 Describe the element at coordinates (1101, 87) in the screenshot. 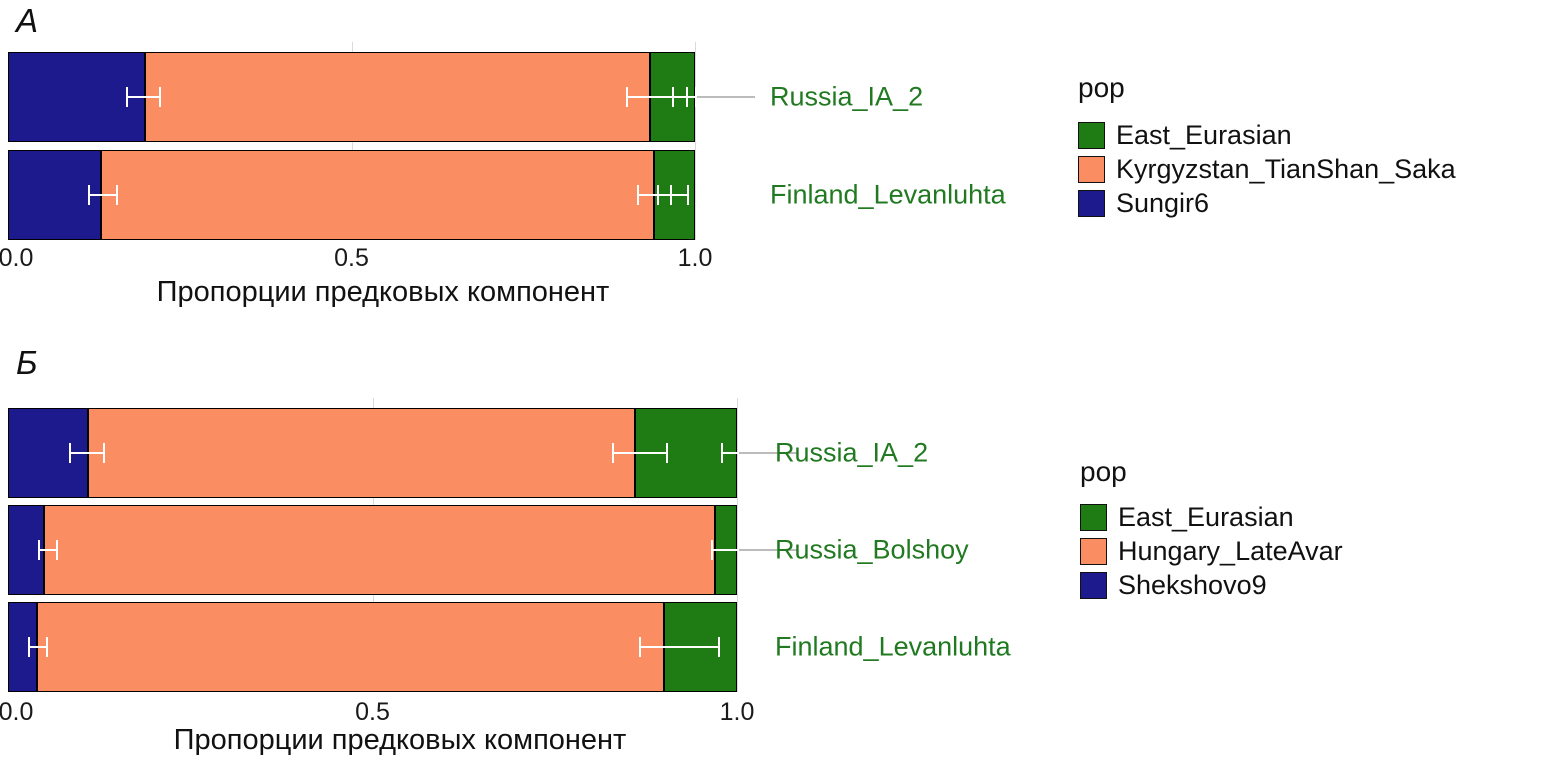

I see `panel-a-legend-title: pop` at that location.